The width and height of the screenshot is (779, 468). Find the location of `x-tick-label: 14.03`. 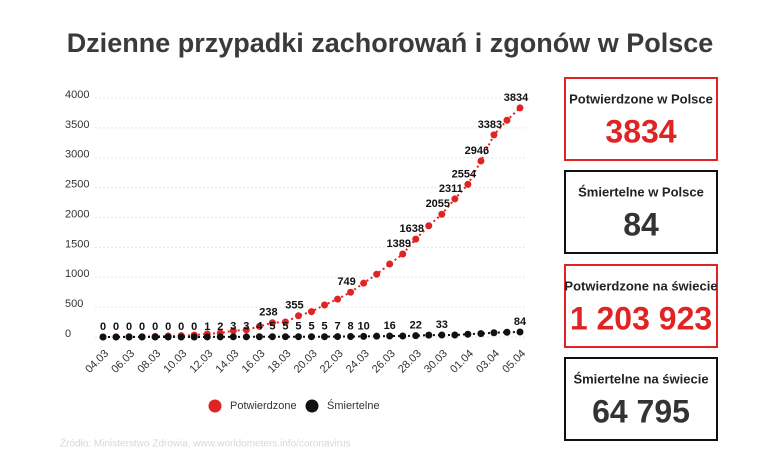

x-tick-label: 14.03 is located at coordinates (228, 362).